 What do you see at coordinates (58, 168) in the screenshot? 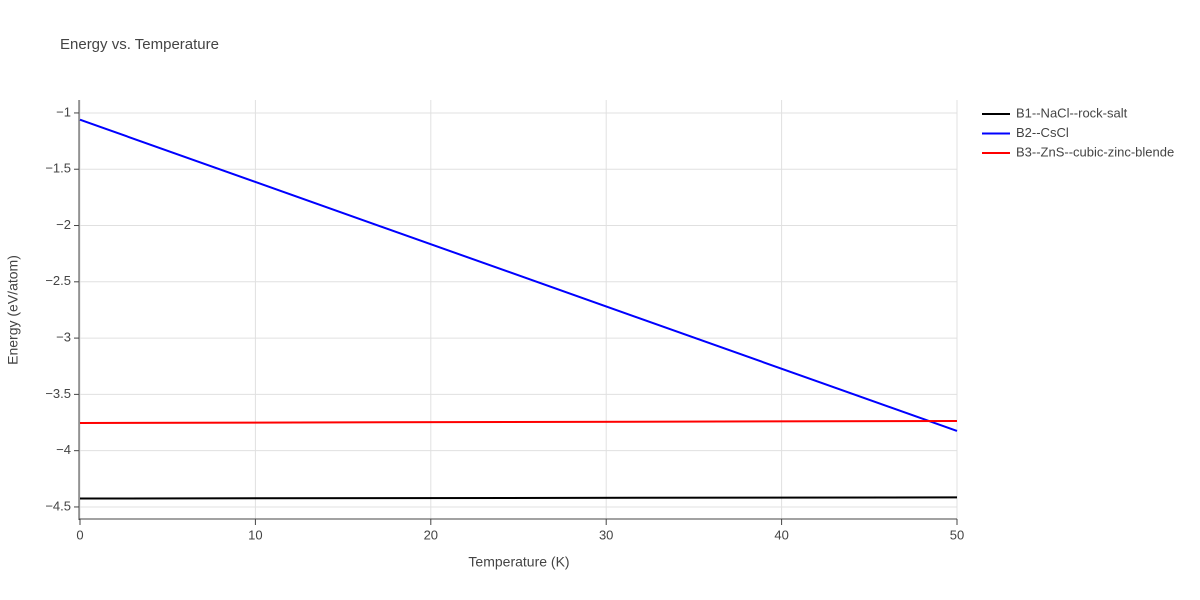
I see `y-tick-label: −1.5` at bounding box center [58, 168].